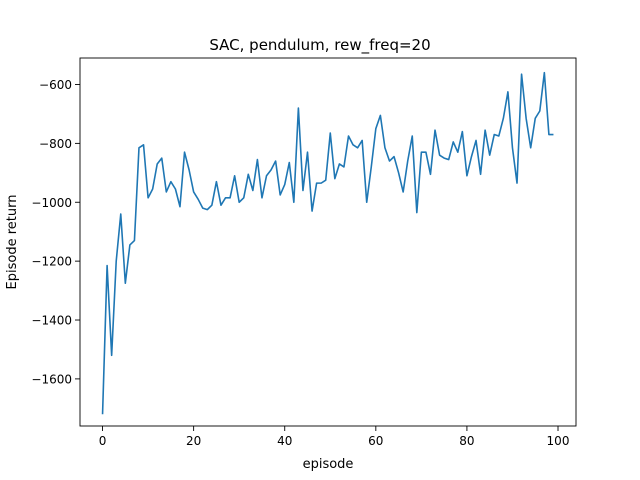  Describe the element at coordinates (51, 203) in the screenshot. I see `y-tick-label: −1000` at that location.